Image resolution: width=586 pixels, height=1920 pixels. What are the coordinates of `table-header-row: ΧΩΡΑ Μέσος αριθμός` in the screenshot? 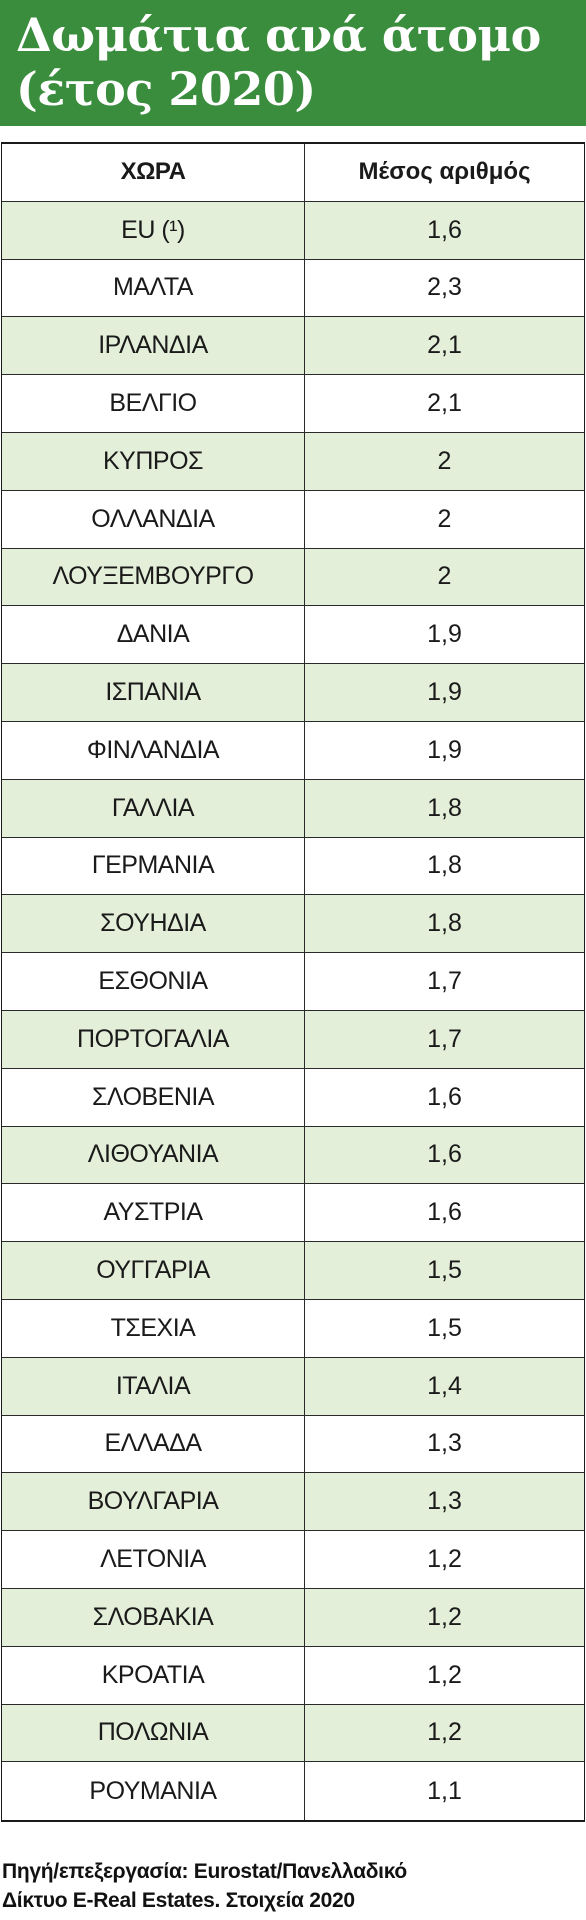 It's located at (293, 173).